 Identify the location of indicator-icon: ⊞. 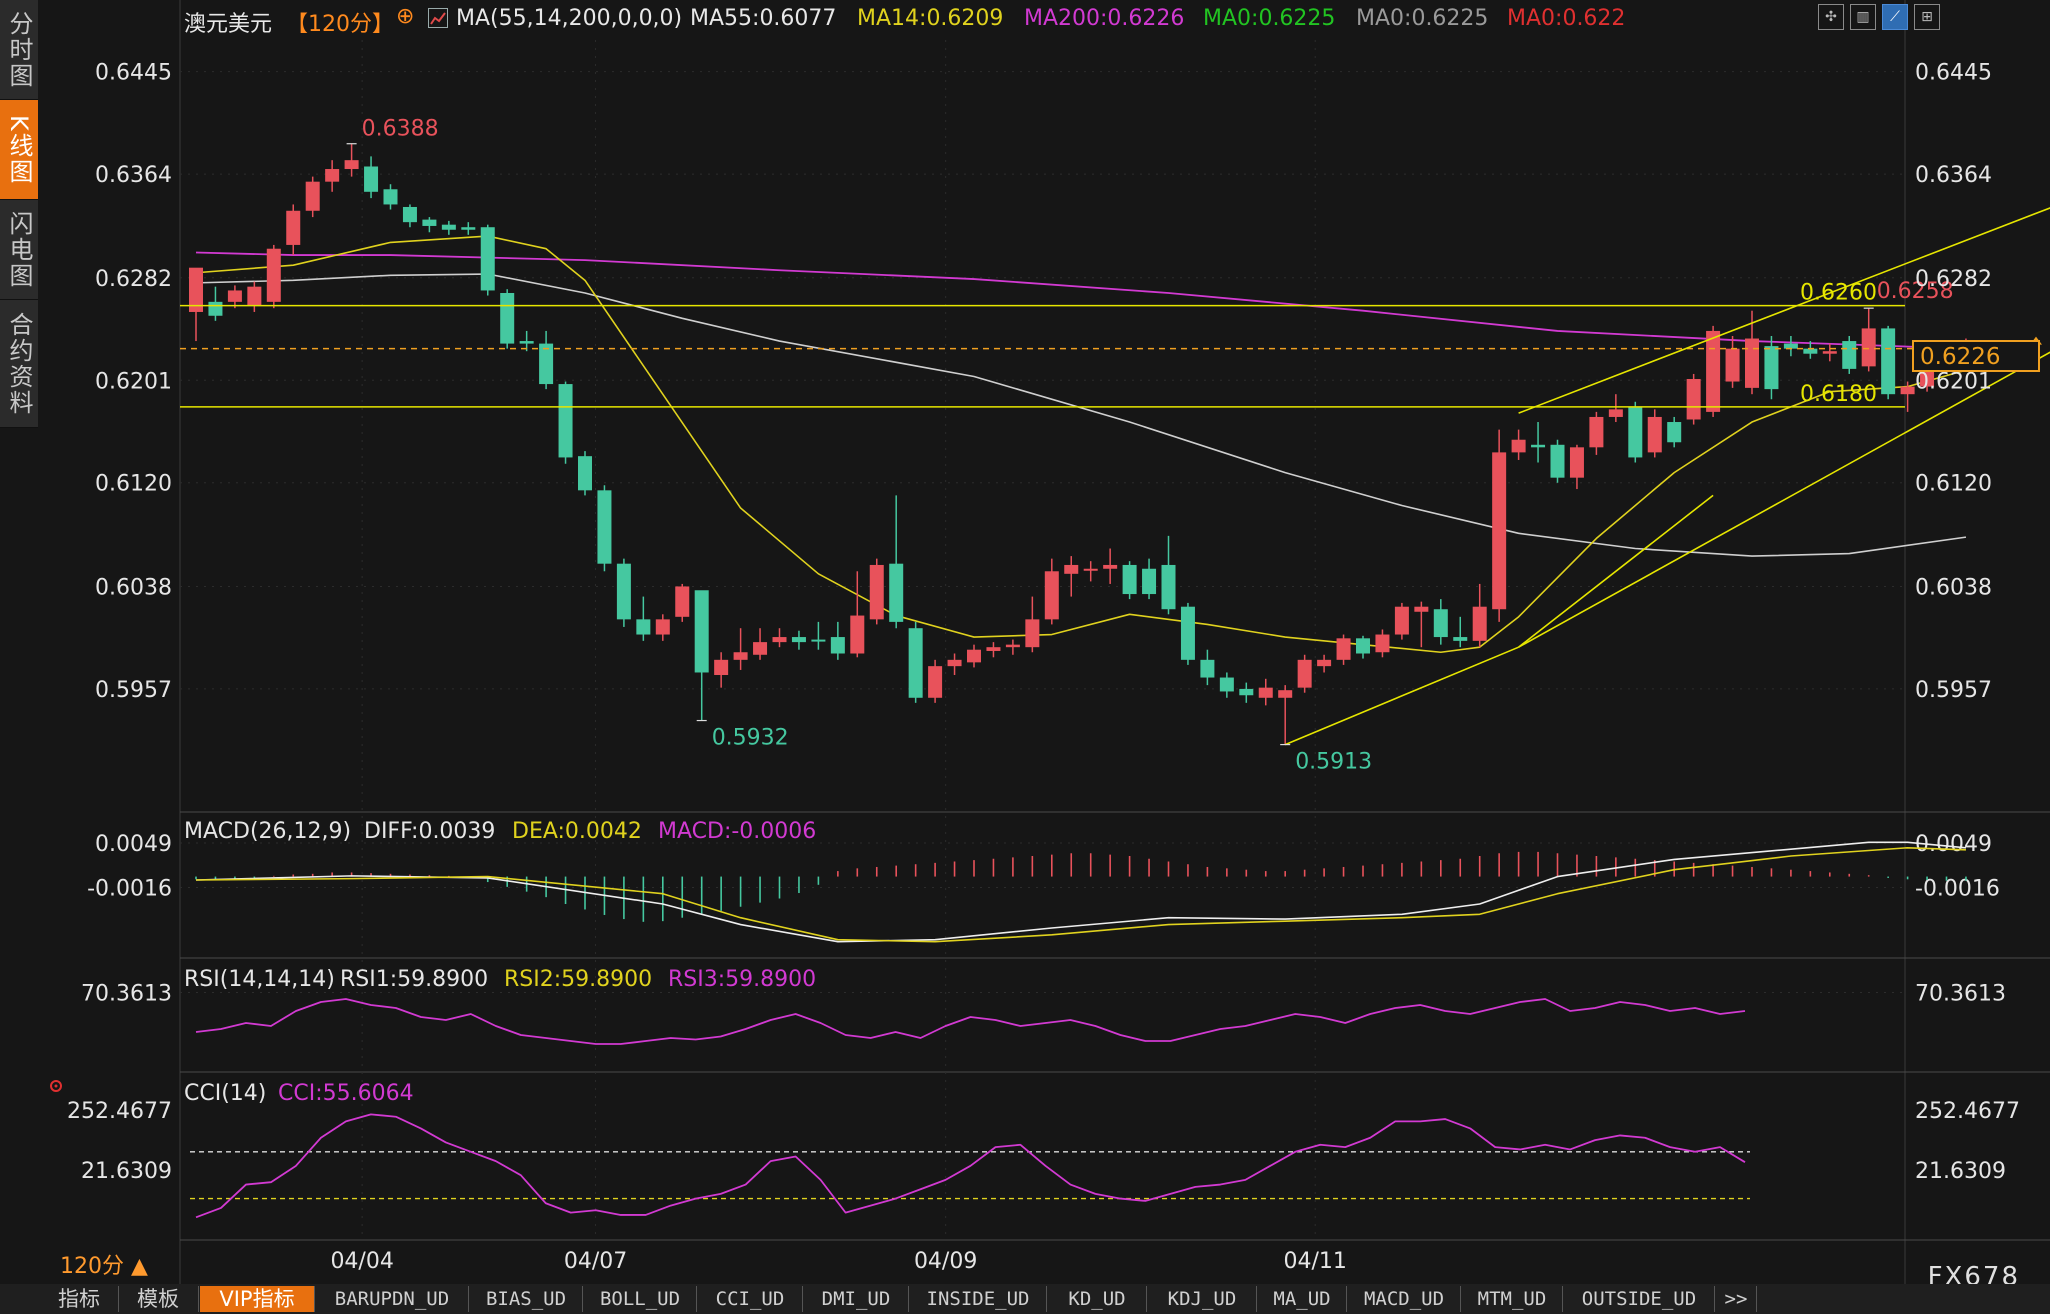
(1927, 17).